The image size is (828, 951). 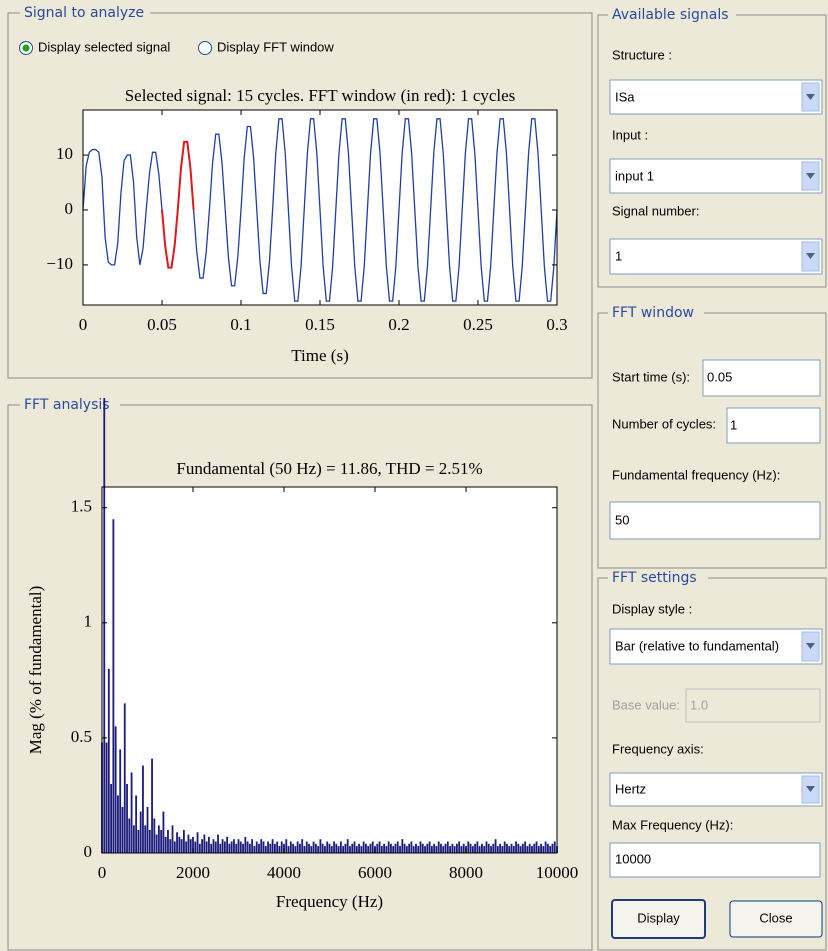 I want to click on frame-title: Available signals, so click(x=670, y=15).